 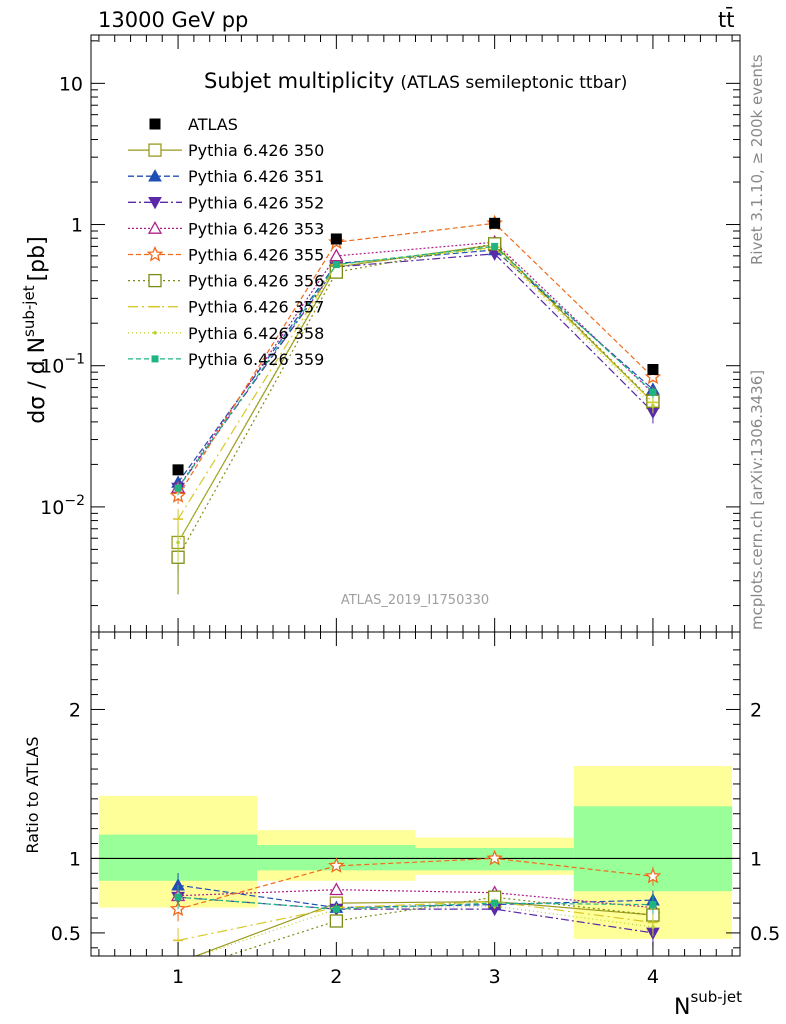 I want to click on legend-item-6: Pythia 6.426 356, so click(x=226, y=281).